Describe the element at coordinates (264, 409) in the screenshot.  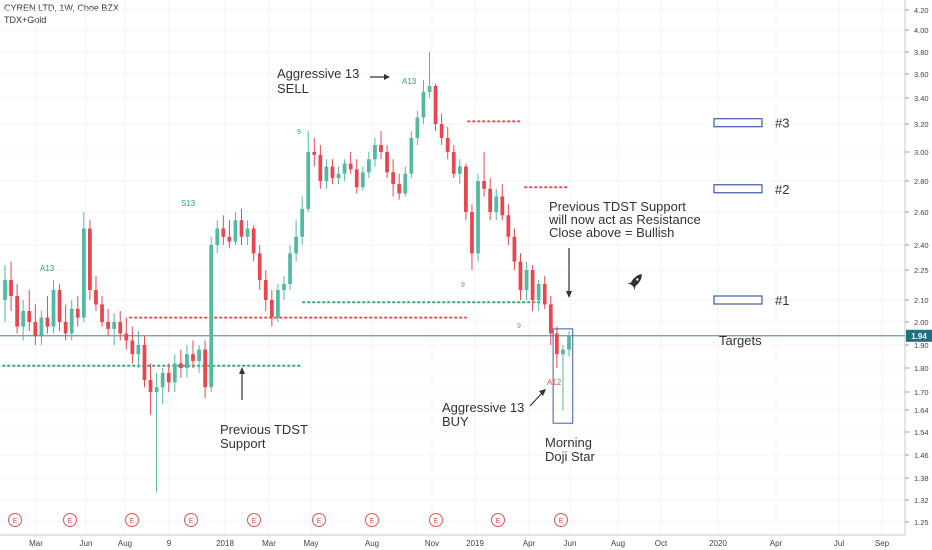
I see `previous-support-annotation: Previous TDST Support` at that location.